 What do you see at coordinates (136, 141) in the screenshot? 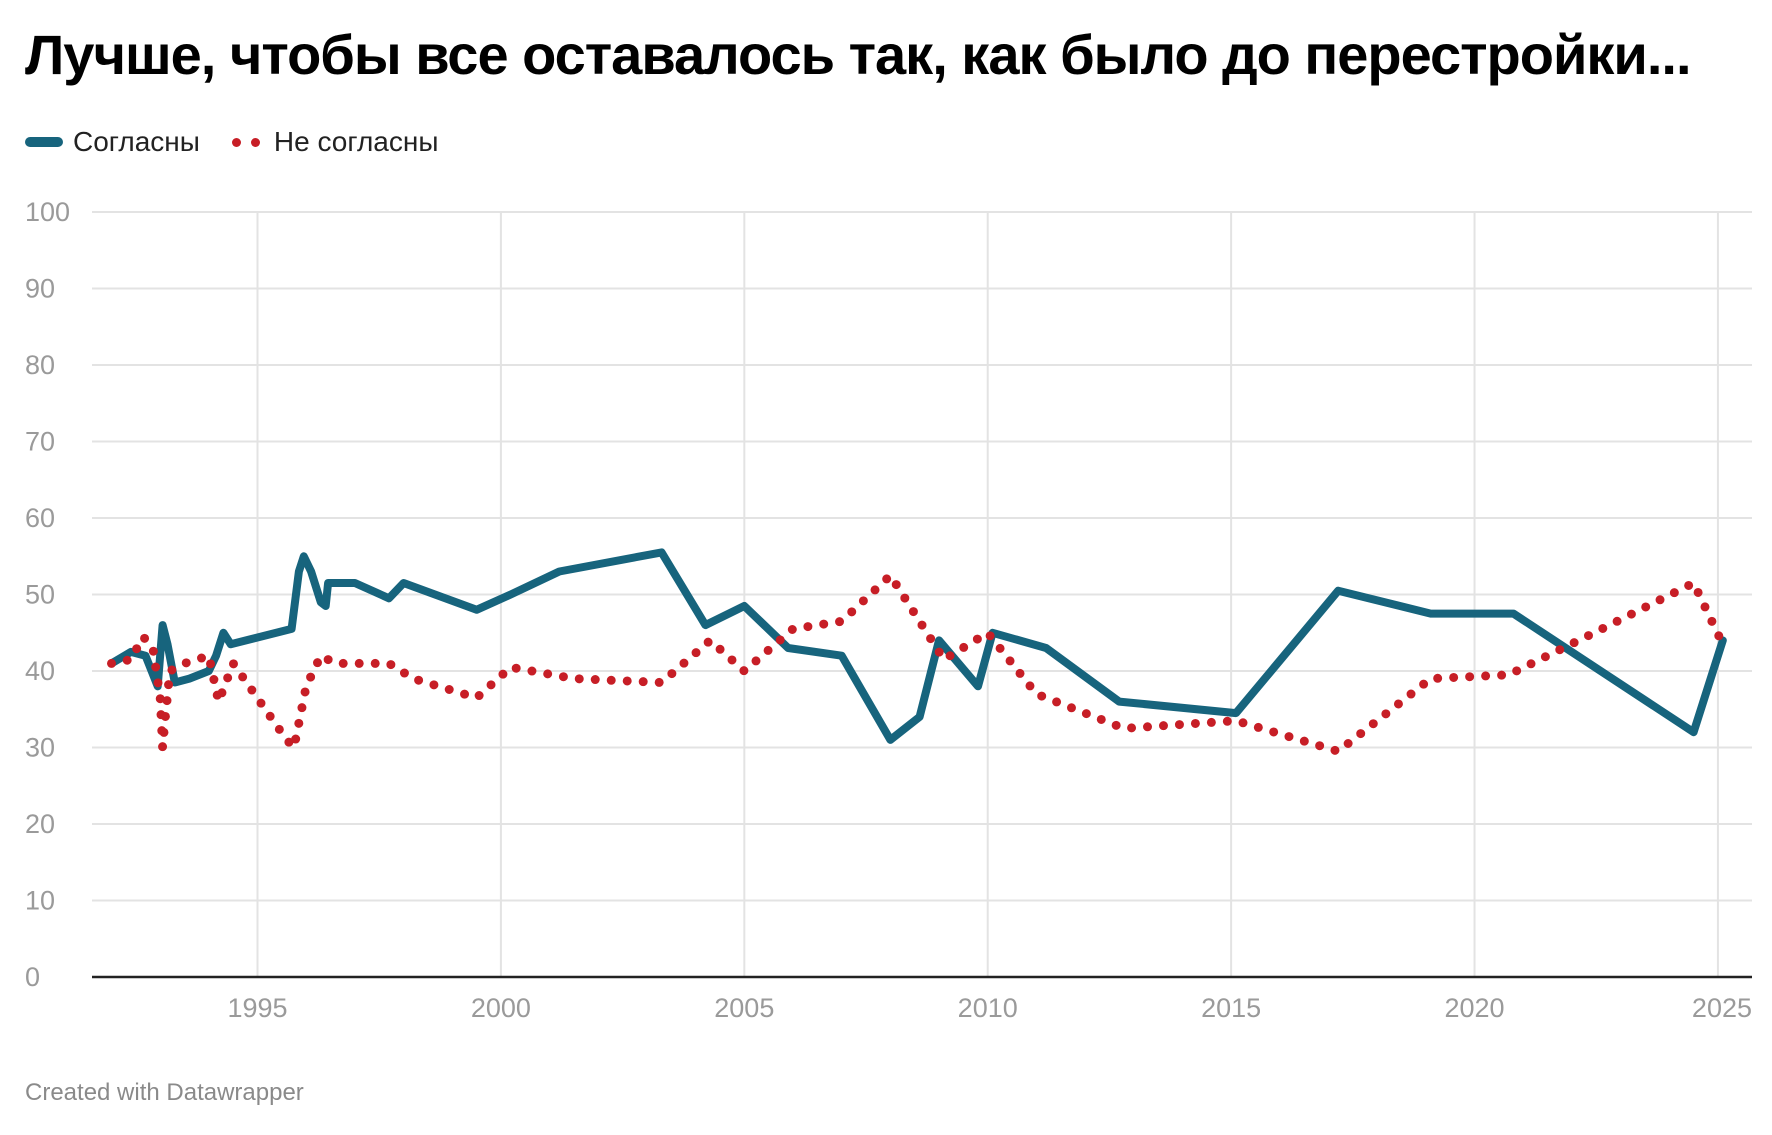
I see `legend-label-agree: Согласны` at bounding box center [136, 141].